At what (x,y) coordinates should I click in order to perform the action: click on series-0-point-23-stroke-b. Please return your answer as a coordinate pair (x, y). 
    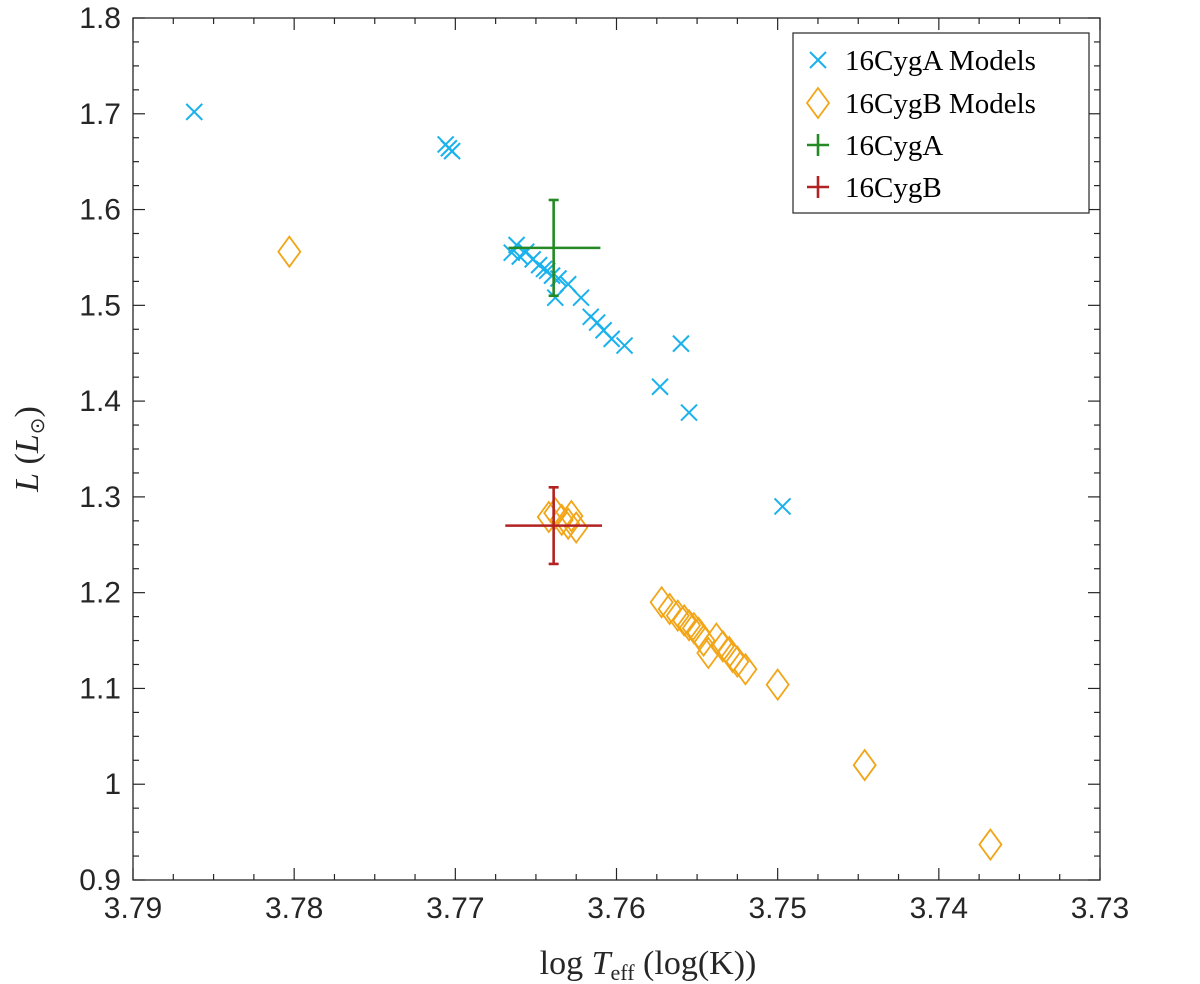
    Looking at the image, I should click on (681, 343).